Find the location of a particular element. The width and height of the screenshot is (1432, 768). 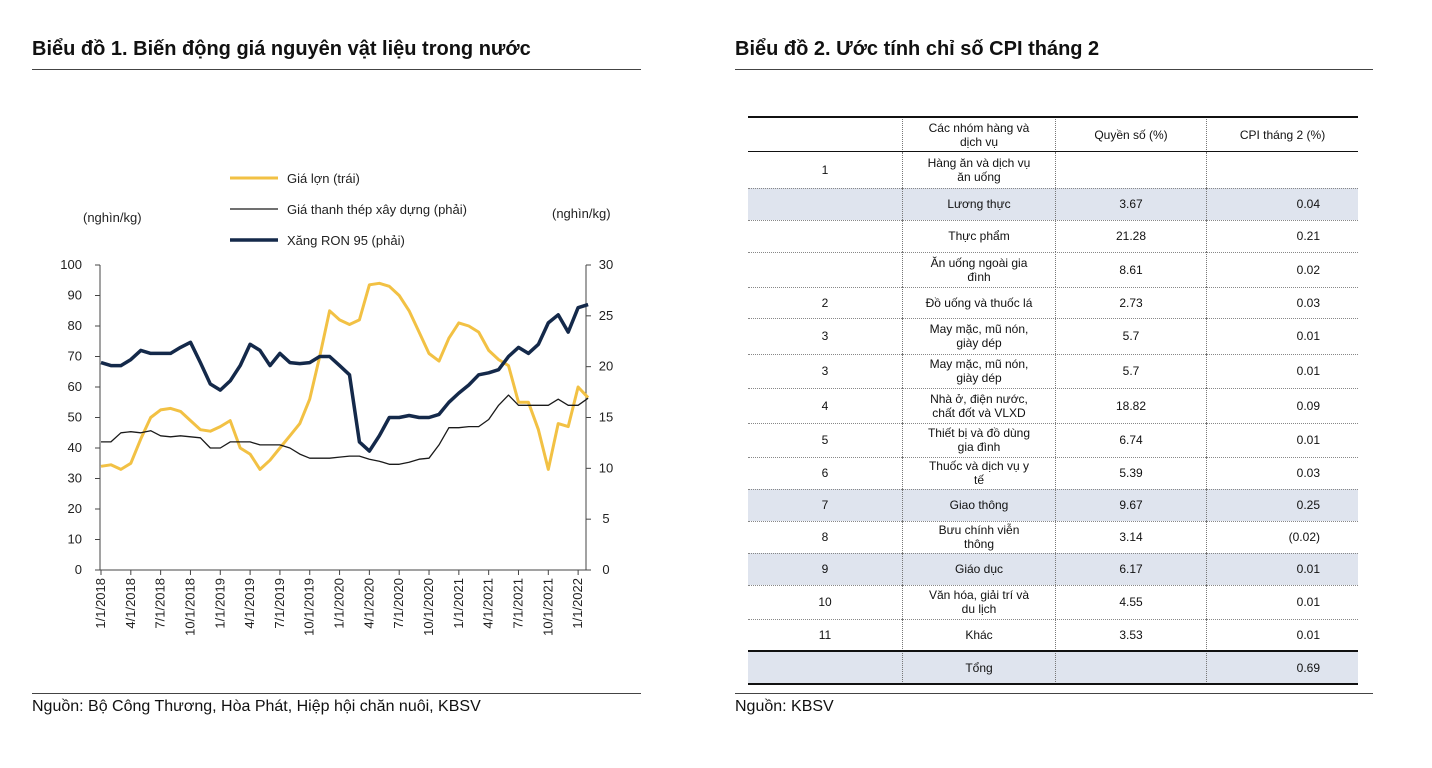

table-cell: 2 is located at coordinates (825, 302).